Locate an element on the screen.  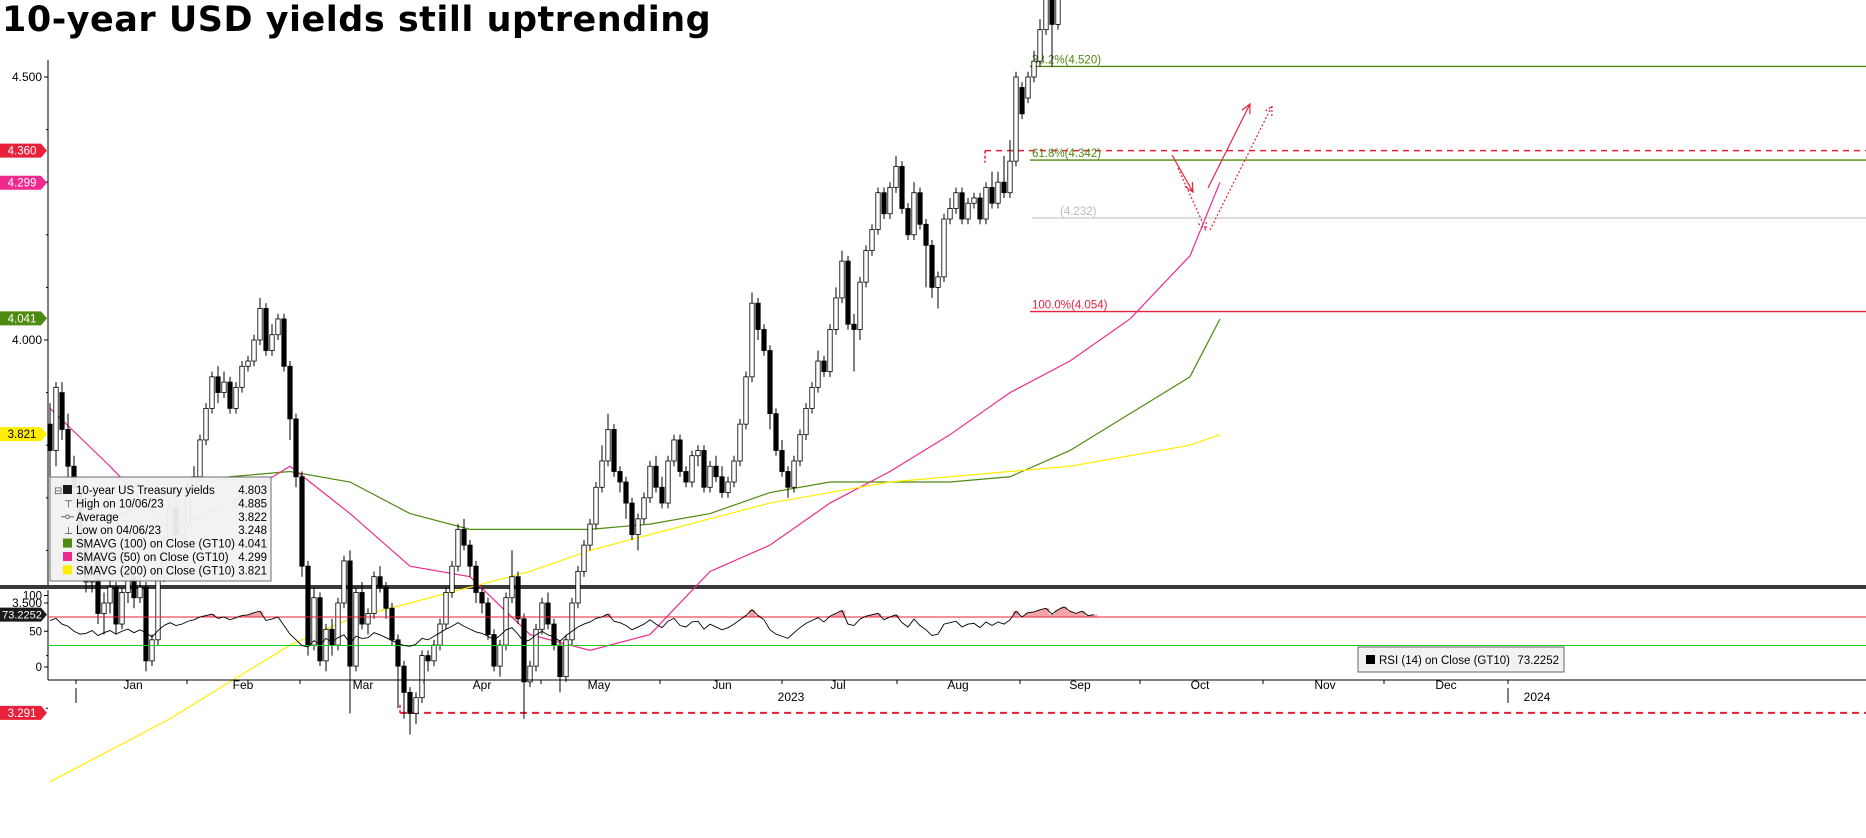
legend-item-label: SMAVG (100) on Close (GT10) is located at coordinates (155, 545).